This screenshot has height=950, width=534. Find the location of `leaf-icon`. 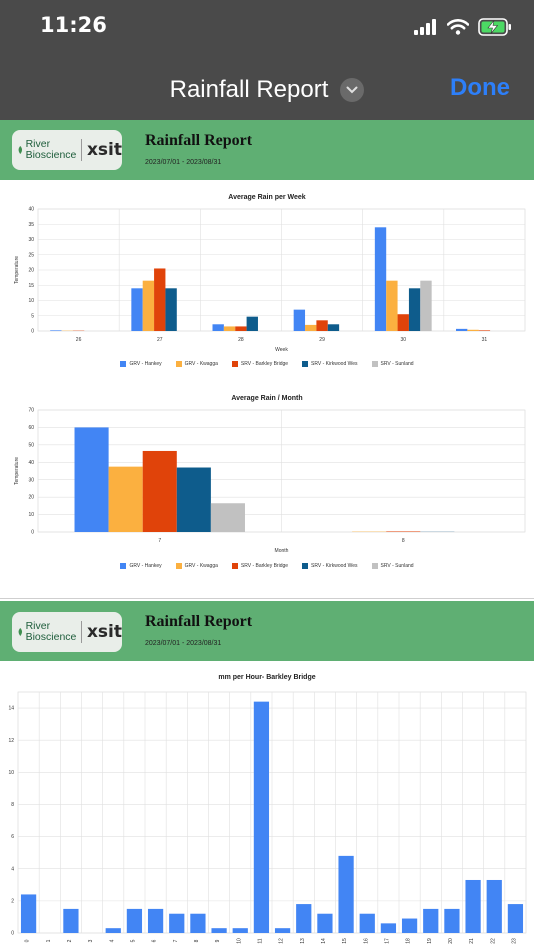

leaf-icon is located at coordinates (20, 150).